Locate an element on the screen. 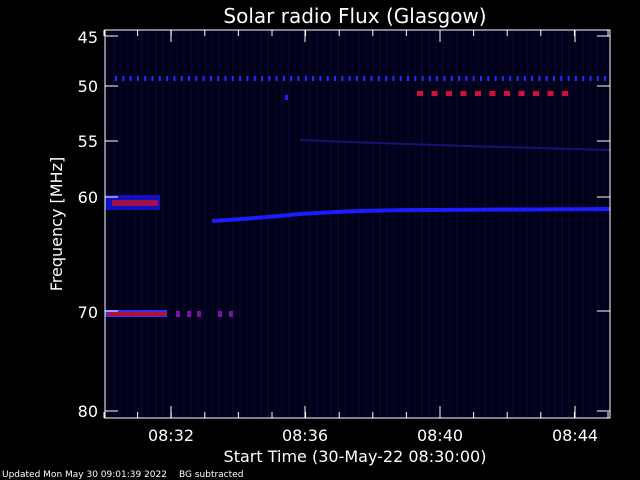 Image resolution: width=640 pixels, height=480 pixels. y-tick-70: 70 is located at coordinates (88, 312).